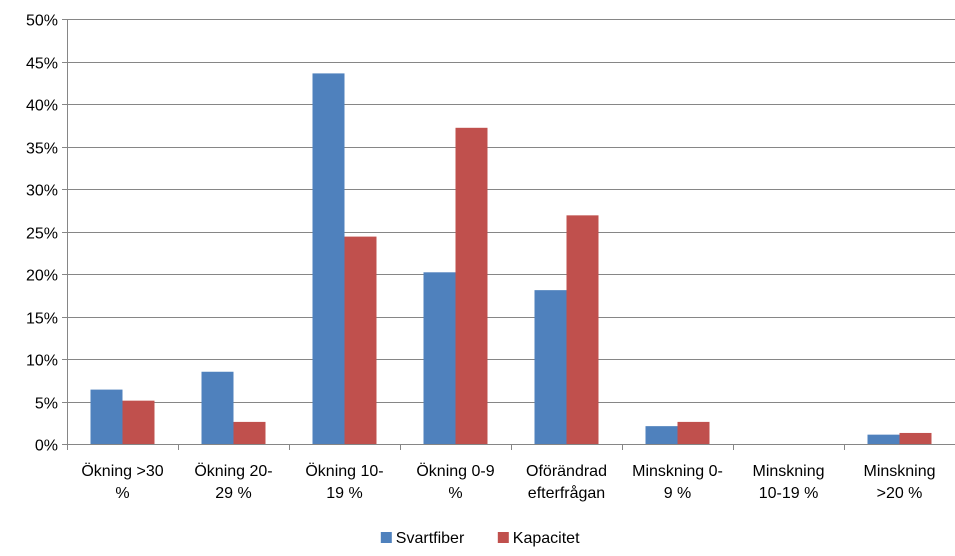 The image size is (955, 556). Describe the element at coordinates (788, 482) in the screenshot. I see `x-tick-label: Minskning 10-19 %` at that location.